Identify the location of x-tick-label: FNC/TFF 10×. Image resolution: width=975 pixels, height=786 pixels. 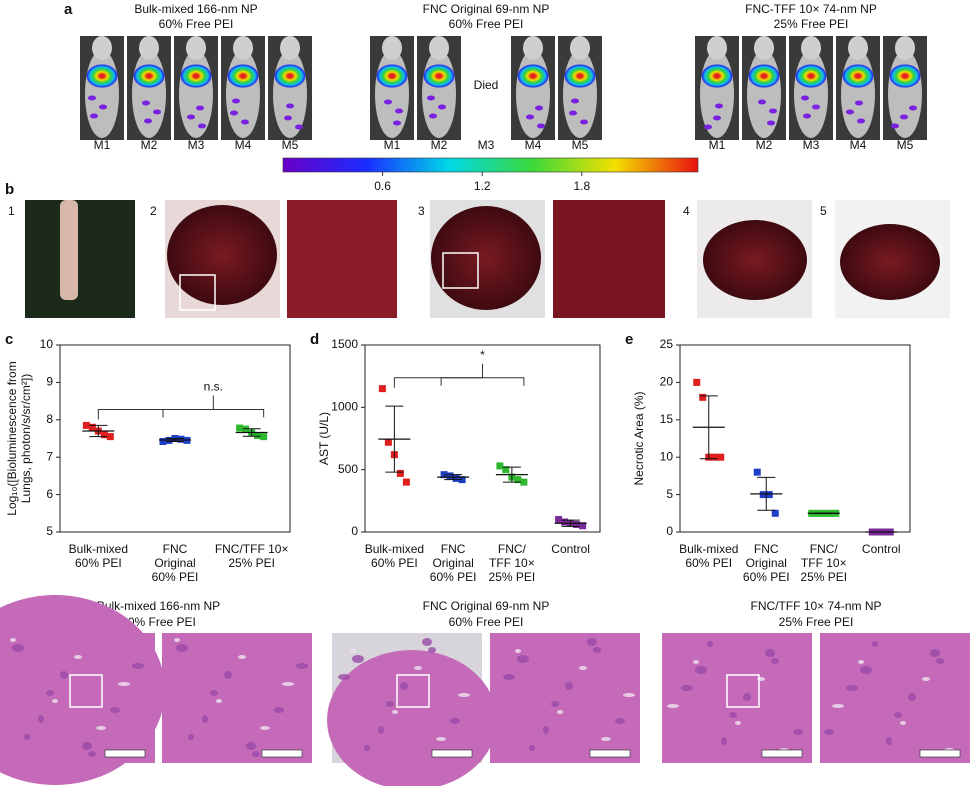
(252, 549).